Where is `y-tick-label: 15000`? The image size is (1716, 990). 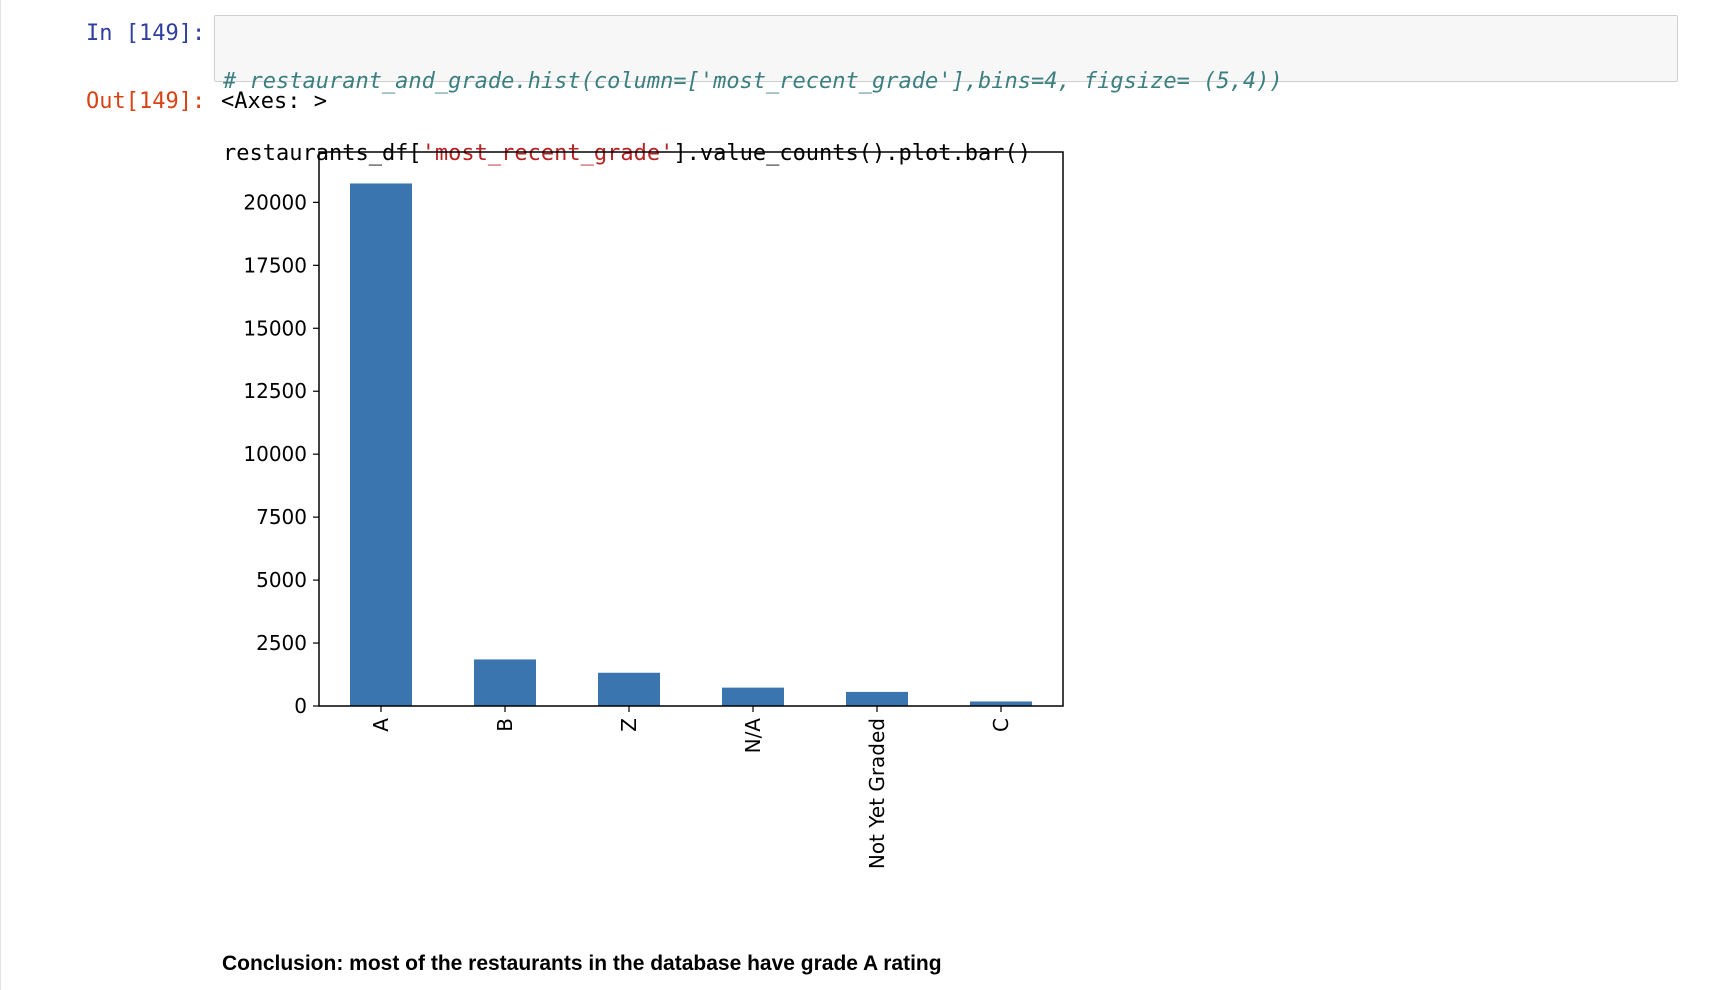
y-tick-label: 15000 is located at coordinates (275, 328).